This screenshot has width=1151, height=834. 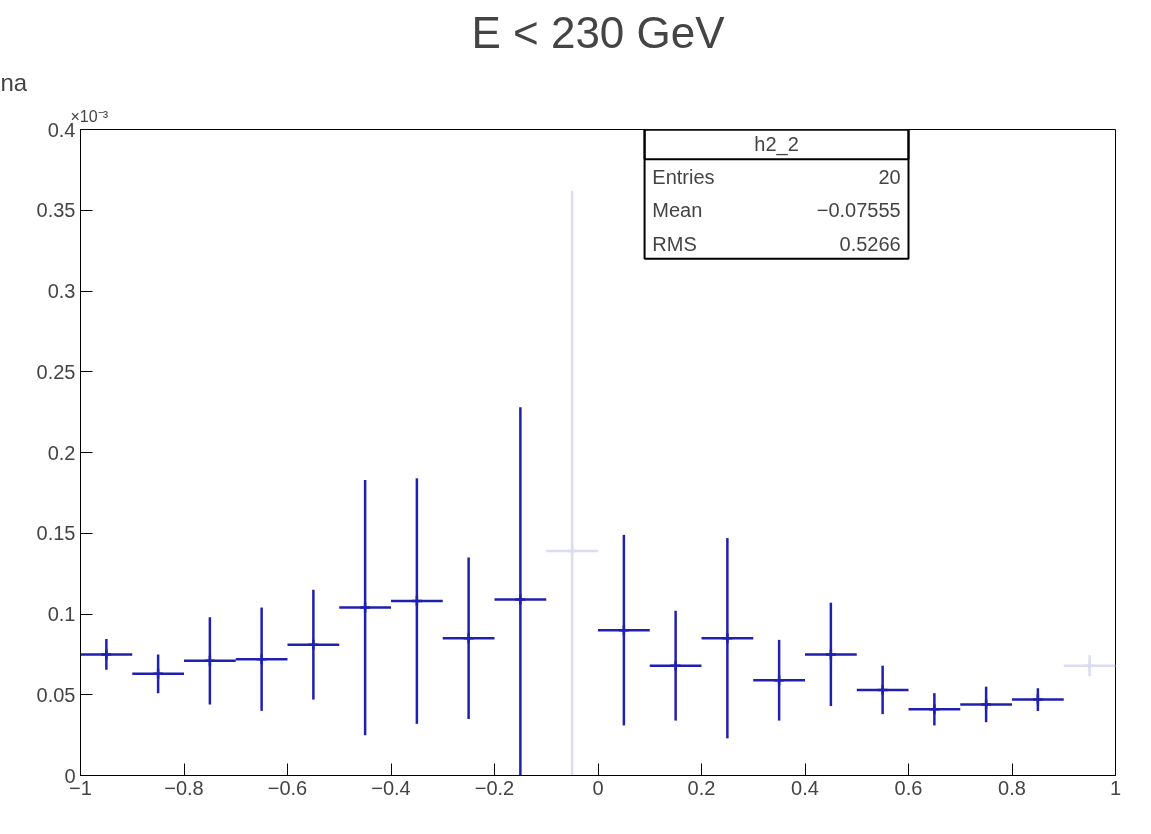 I want to click on chart-title: E < 230 GeV, so click(x=598, y=32).